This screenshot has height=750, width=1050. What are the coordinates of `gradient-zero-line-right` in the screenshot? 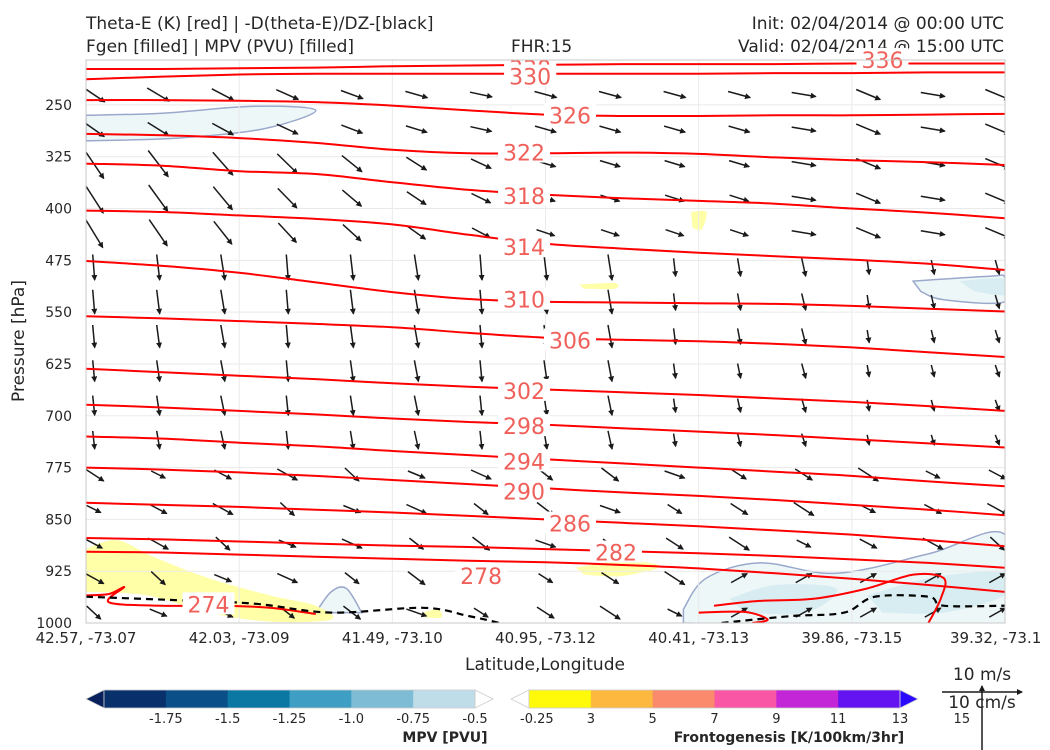 It's located at (863, 608).